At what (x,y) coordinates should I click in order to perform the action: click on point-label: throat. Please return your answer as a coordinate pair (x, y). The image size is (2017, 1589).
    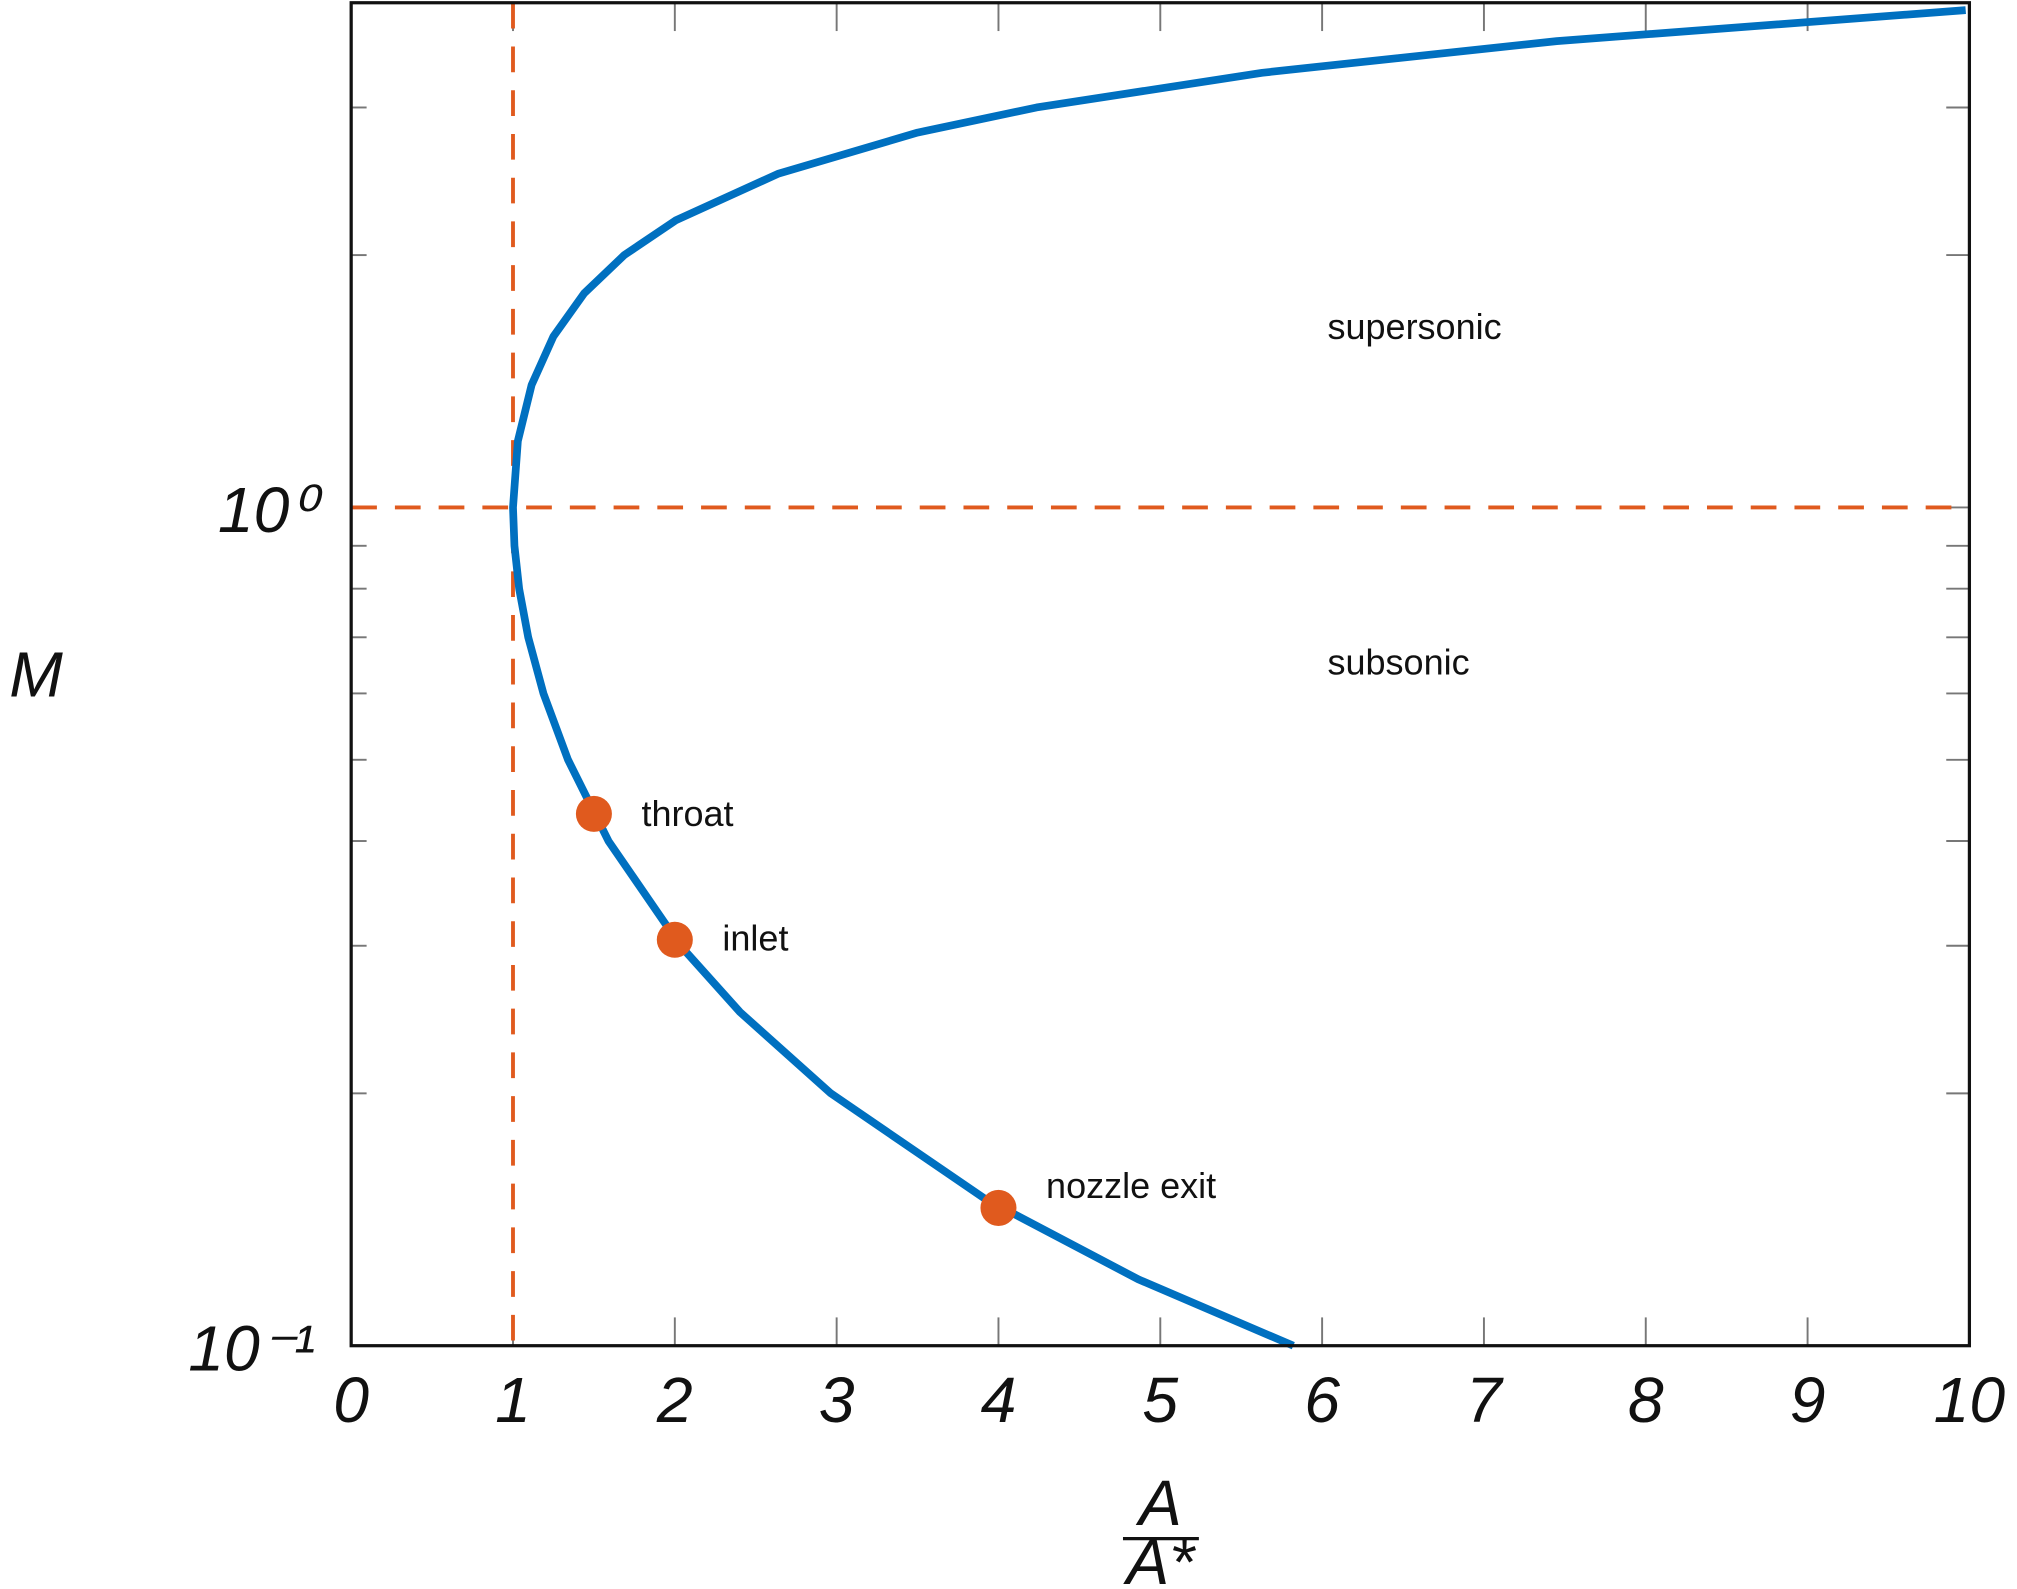
    Looking at the image, I should click on (688, 813).